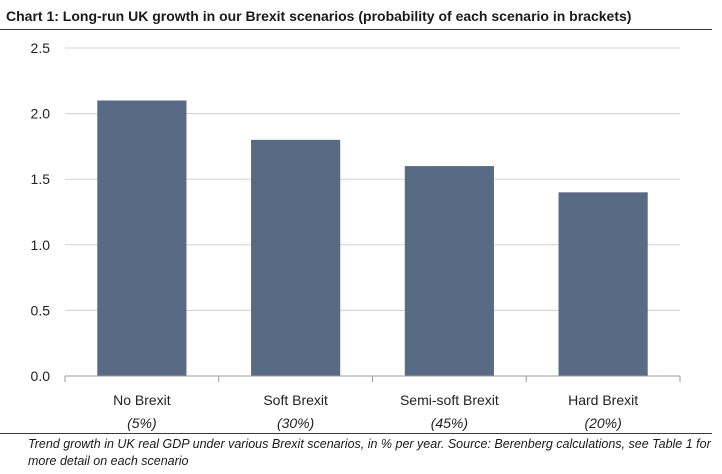  Describe the element at coordinates (41, 245) in the screenshot. I see `y-tick-label: 1.0` at that location.